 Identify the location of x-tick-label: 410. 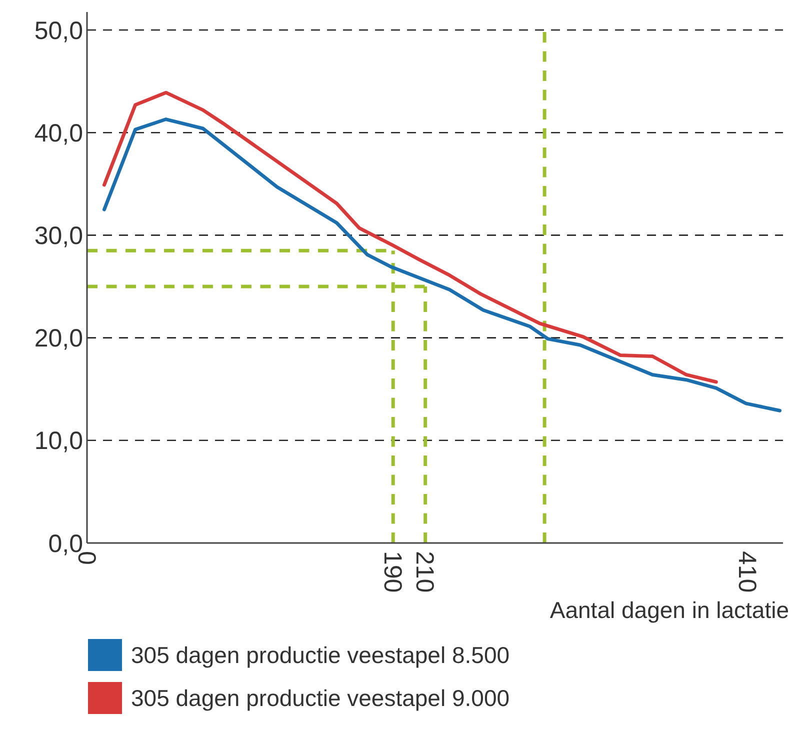
(746, 572).